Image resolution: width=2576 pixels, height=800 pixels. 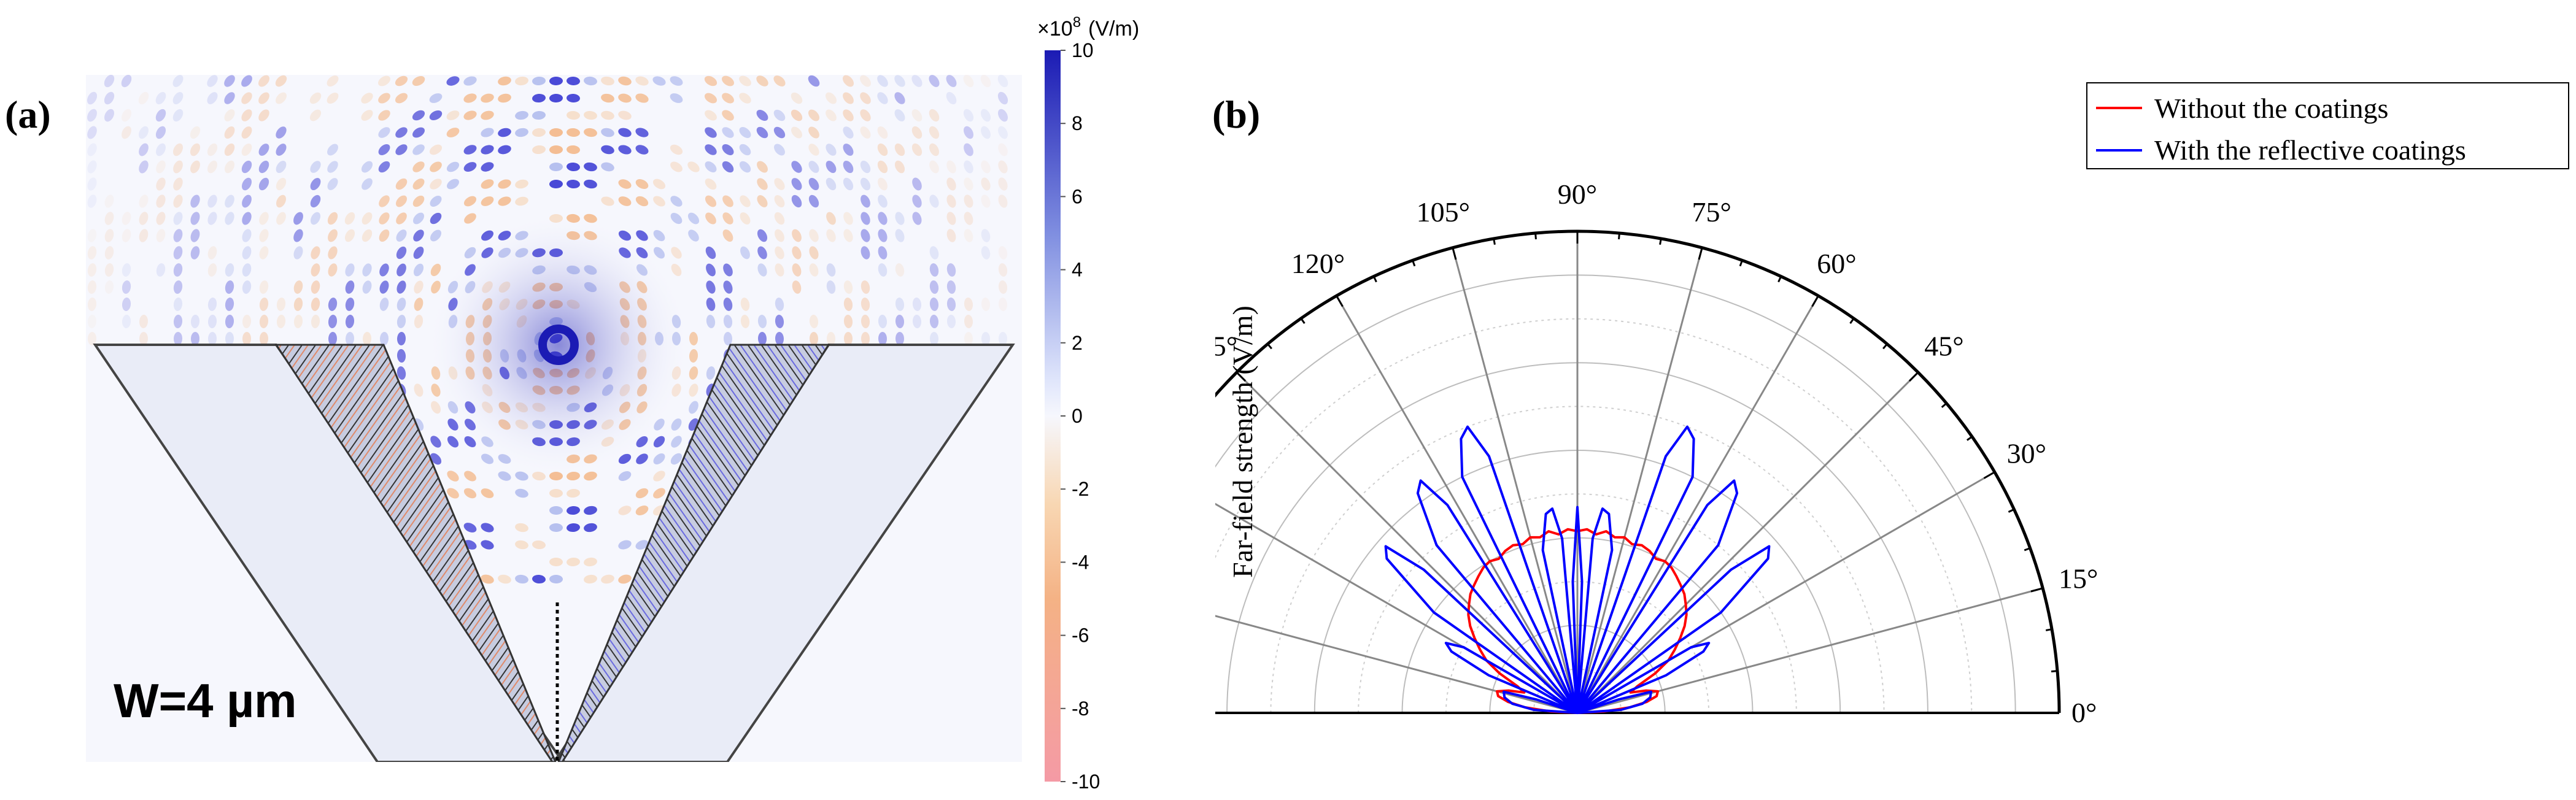 What do you see at coordinates (1077, 123) in the screenshot?
I see `colorbar-tick-label: 8` at bounding box center [1077, 123].